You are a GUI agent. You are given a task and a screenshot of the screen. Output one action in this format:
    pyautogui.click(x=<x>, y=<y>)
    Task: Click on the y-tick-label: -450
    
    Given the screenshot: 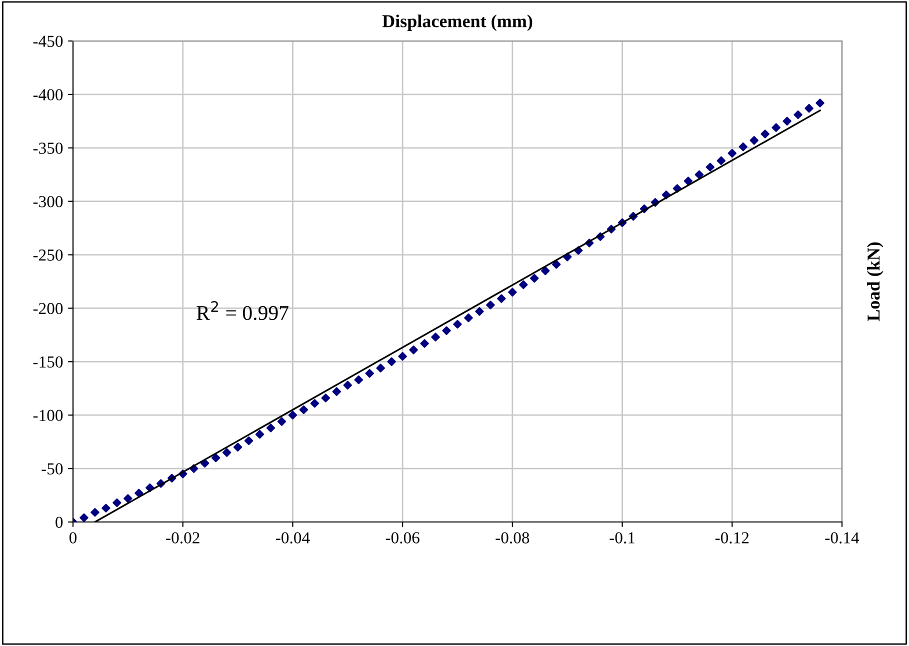 What is the action you would take?
    pyautogui.click(x=48, y=41)
    